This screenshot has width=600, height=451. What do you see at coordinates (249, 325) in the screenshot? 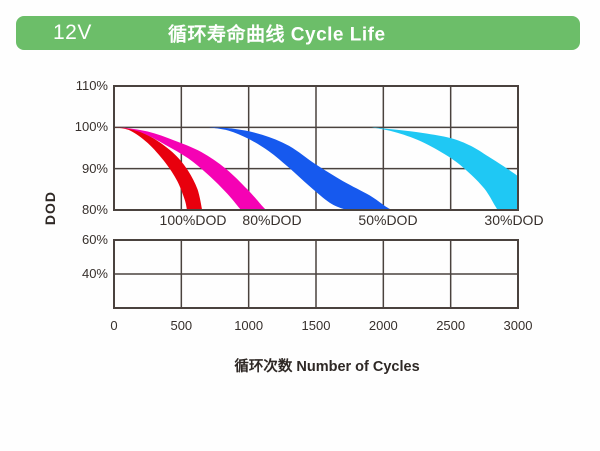
I see `x-tick-label: 1000` at bounding box center [249, 325].